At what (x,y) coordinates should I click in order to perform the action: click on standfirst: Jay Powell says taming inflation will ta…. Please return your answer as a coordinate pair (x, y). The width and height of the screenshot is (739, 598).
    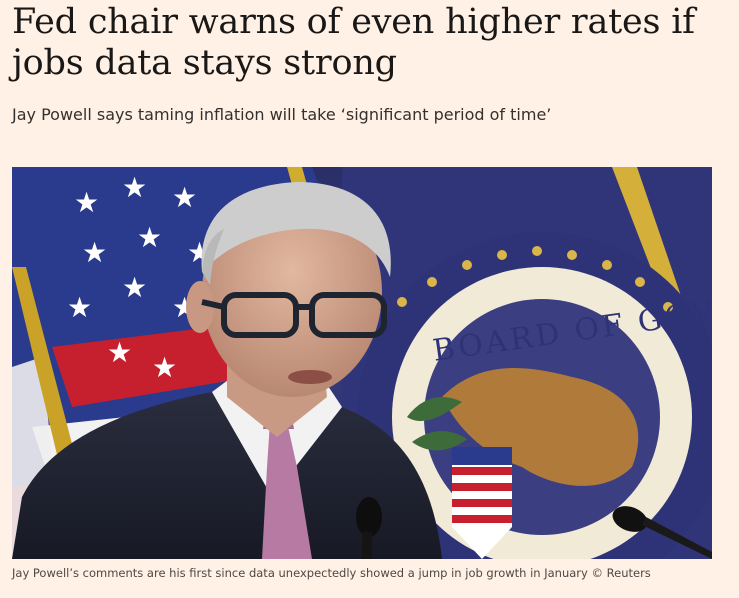
    Looking at the image, I should click on (282, 114).